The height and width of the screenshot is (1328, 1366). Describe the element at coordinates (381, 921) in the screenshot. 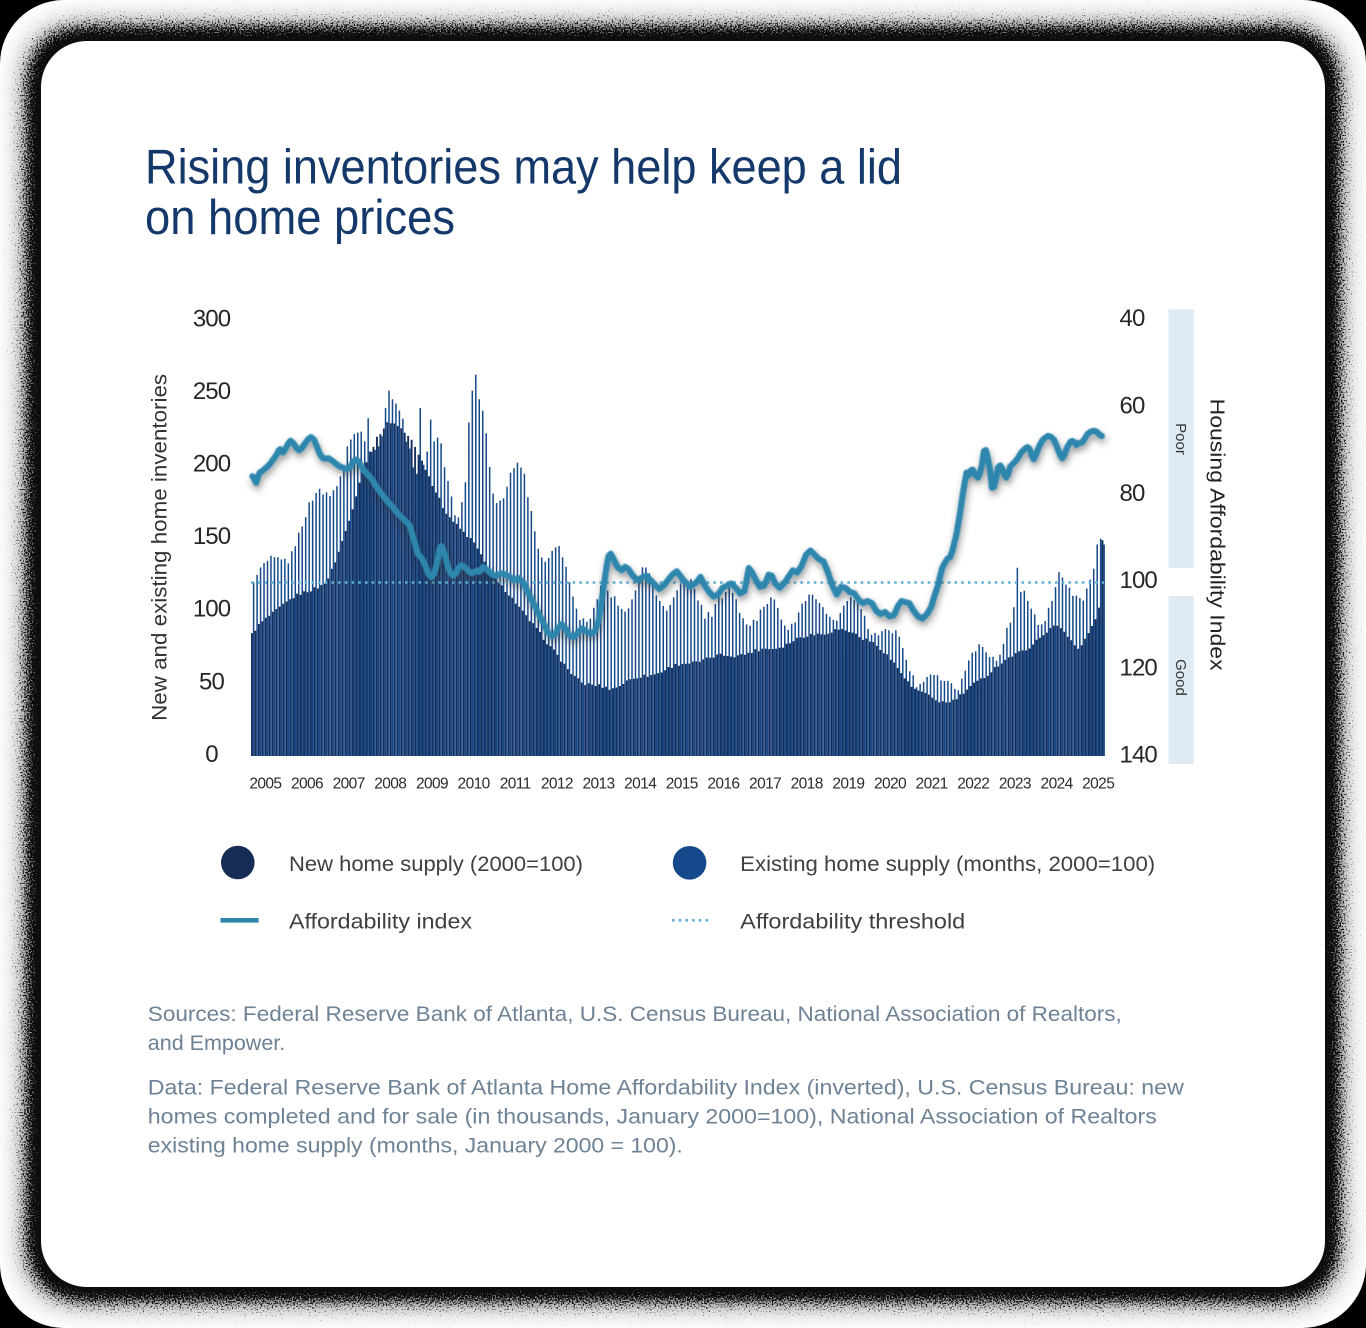

I see `svg-text: Affordability index` at that location.